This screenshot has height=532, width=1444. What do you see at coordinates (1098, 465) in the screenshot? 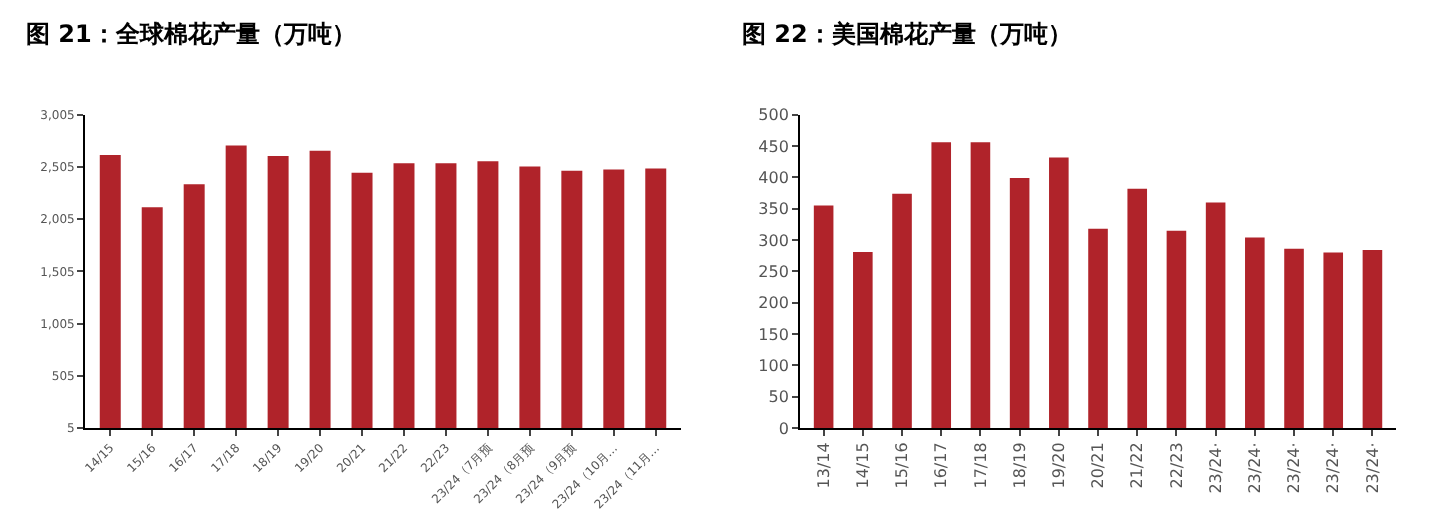
I see `x-tick-label: 20/21` at bounding box center [1098, 465].